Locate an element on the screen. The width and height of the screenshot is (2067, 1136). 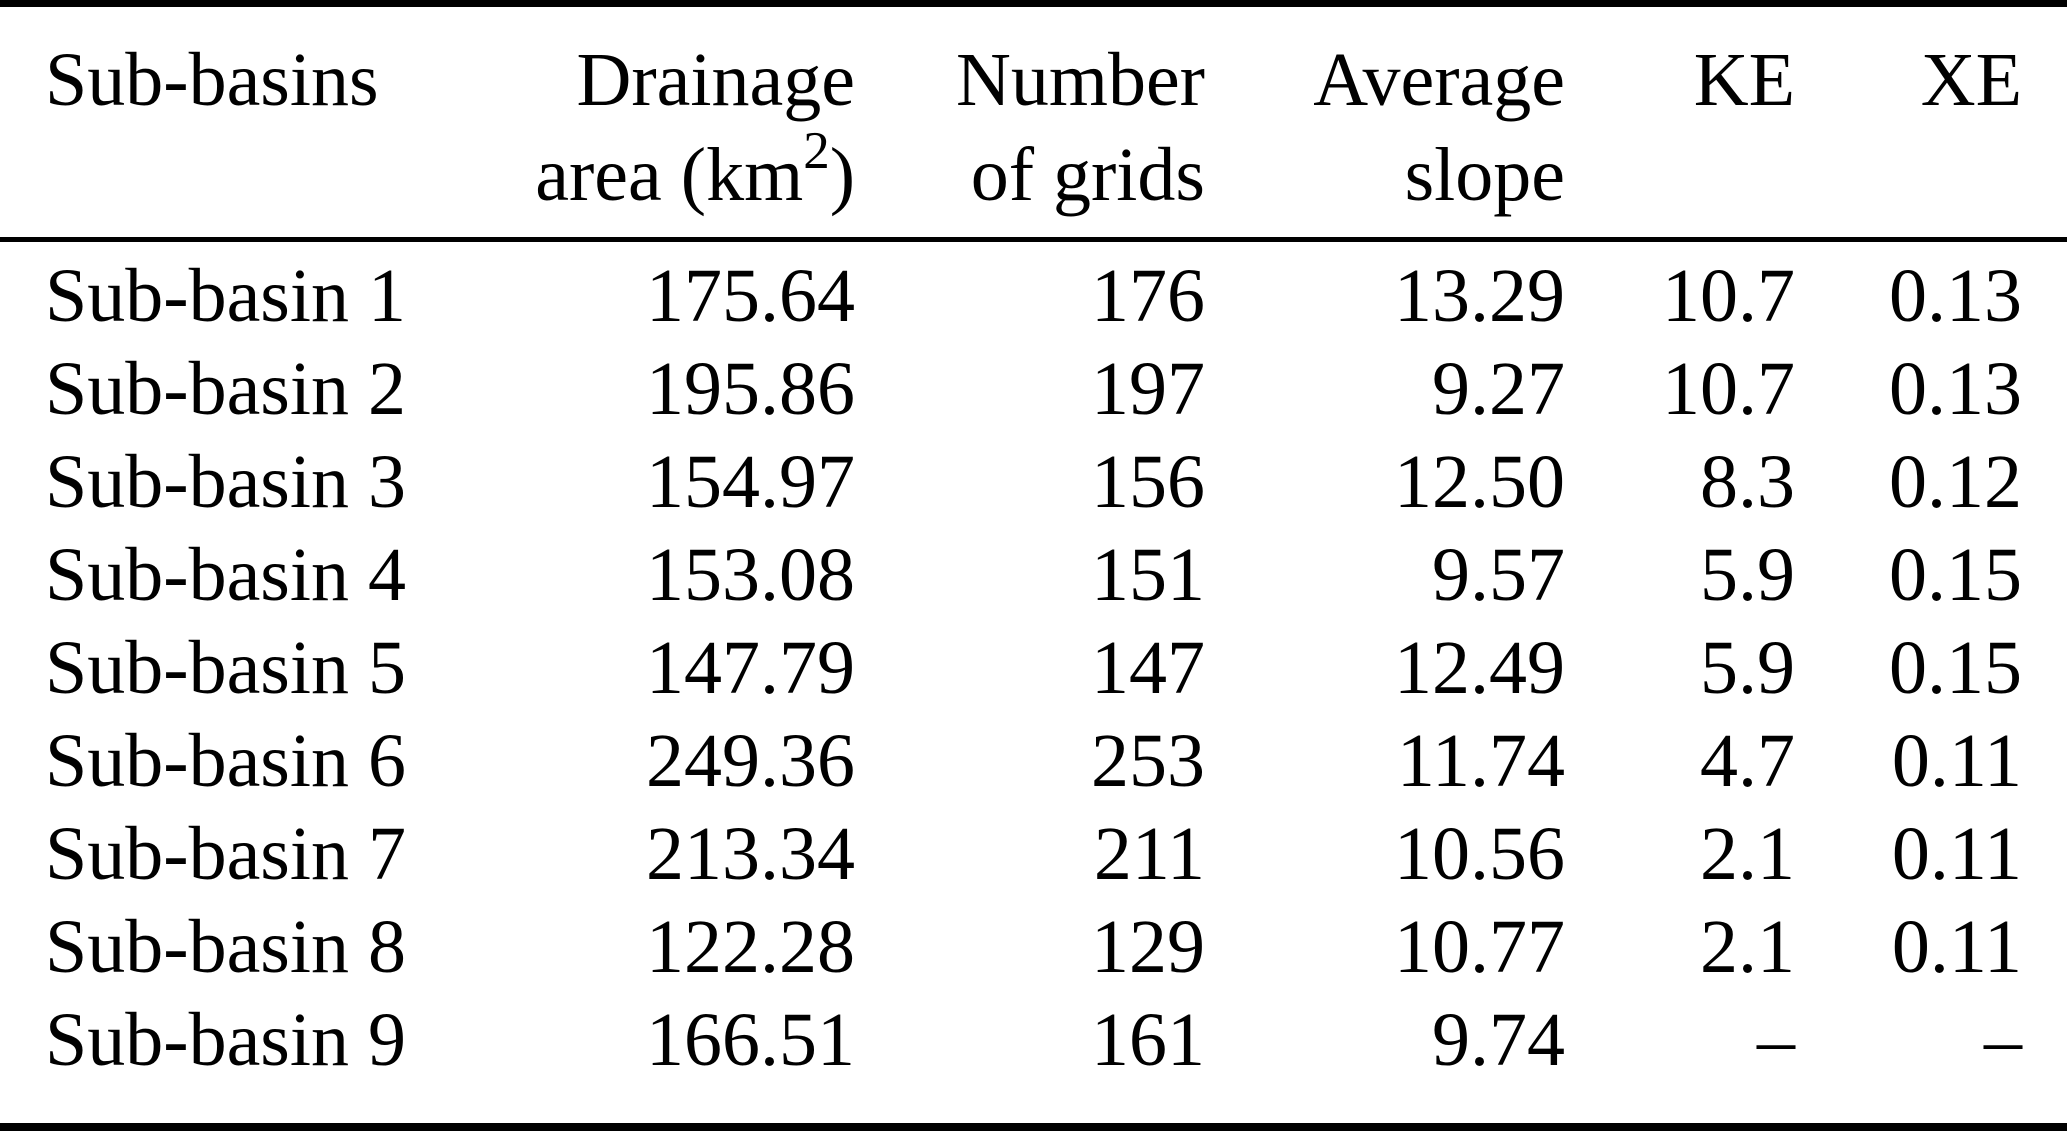
units-suffix: ) is located at coordinates (842, 175).